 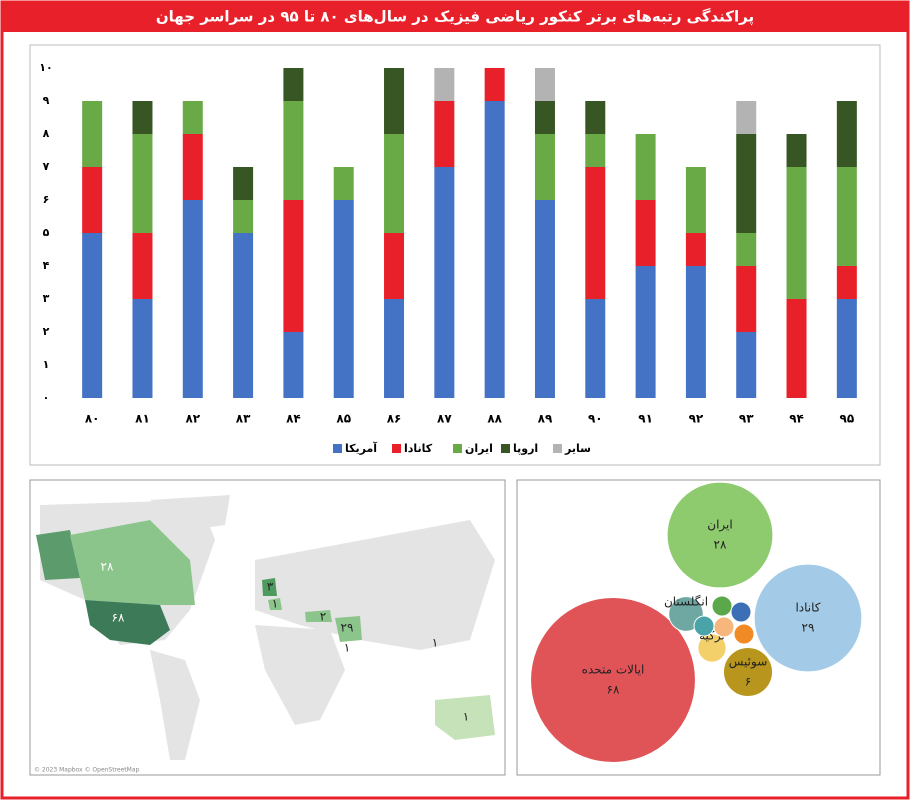 What do you see at coordinates (394, 419) in the screenshot?
I see `x-tick-label: ۸۶` at bounding box center [394, 419].